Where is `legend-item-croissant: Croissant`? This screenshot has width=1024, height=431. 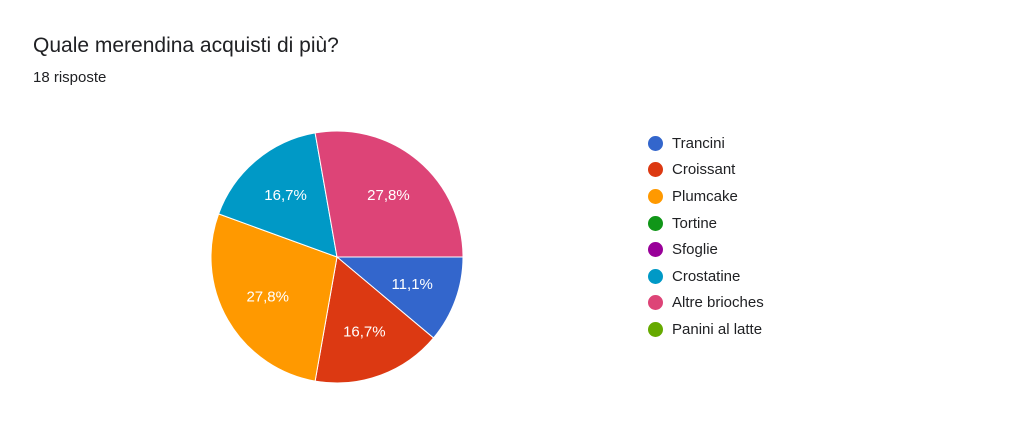 legend-item-croissant: Croissant is located at coordinates (706, 170).